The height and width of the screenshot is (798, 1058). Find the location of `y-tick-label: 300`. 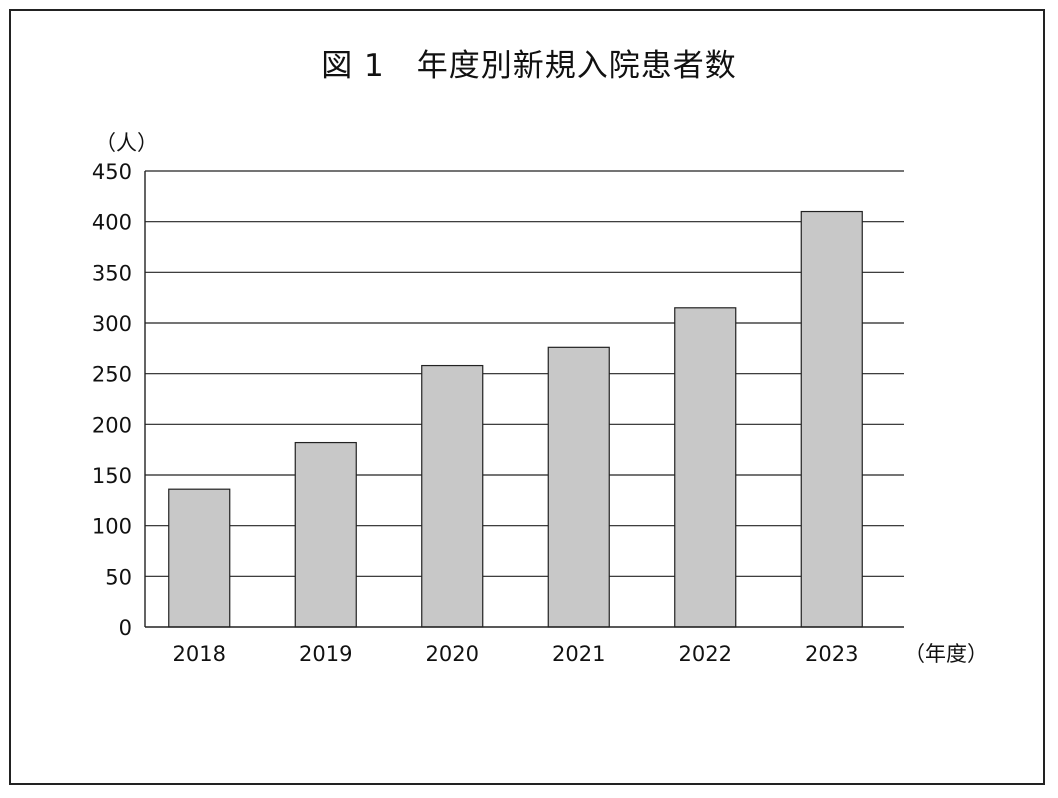

y-tick-label: 300 is located at coordinates (112, 324).